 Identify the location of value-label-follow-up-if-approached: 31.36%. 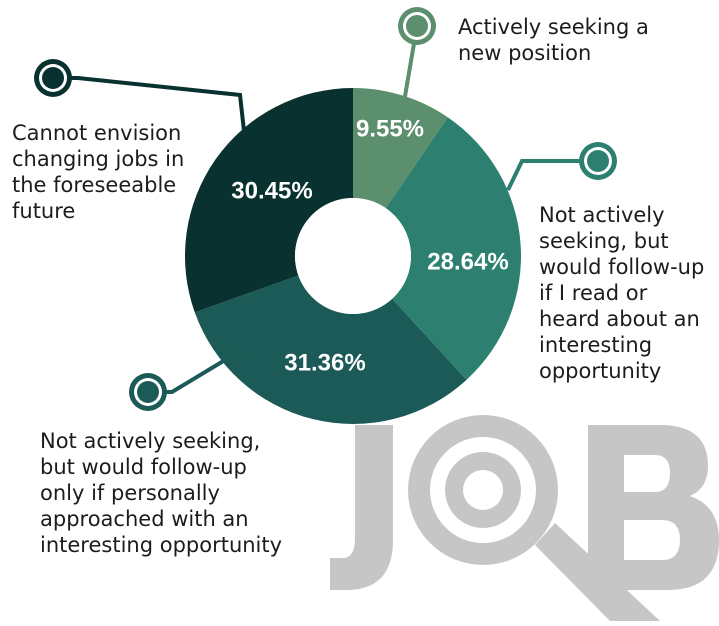
(324, 362).